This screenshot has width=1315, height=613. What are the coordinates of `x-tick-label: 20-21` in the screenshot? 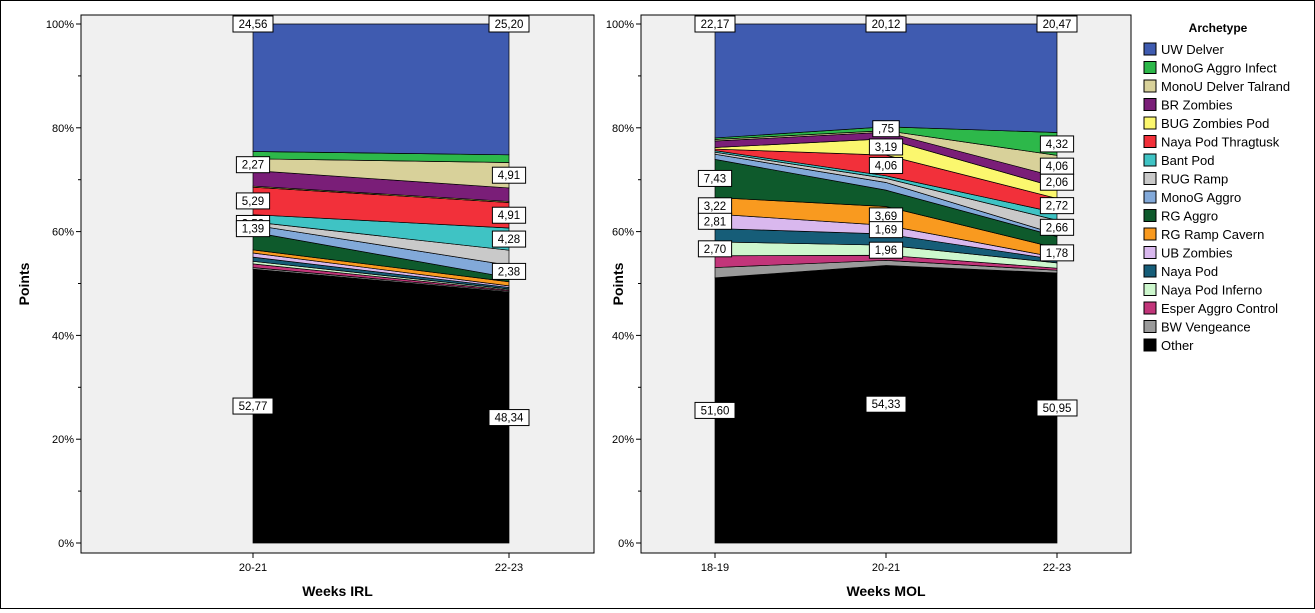 It's located at (253, 568).